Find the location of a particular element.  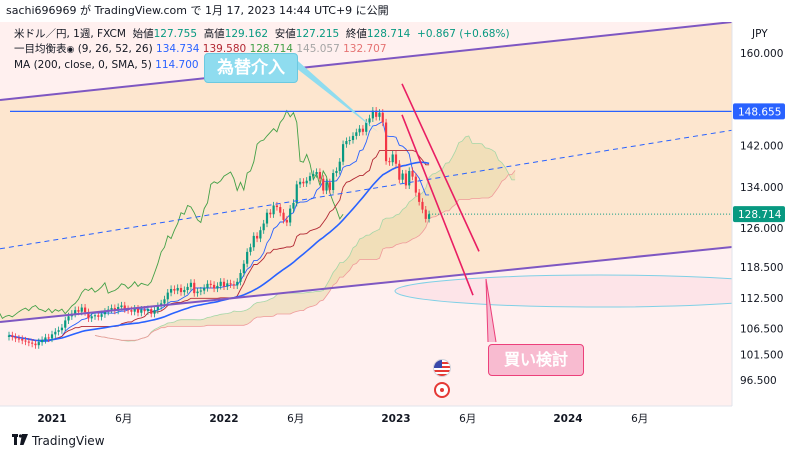

legend-ichimoku-name: 一目均衡表 is located at coordinates (40, 49).